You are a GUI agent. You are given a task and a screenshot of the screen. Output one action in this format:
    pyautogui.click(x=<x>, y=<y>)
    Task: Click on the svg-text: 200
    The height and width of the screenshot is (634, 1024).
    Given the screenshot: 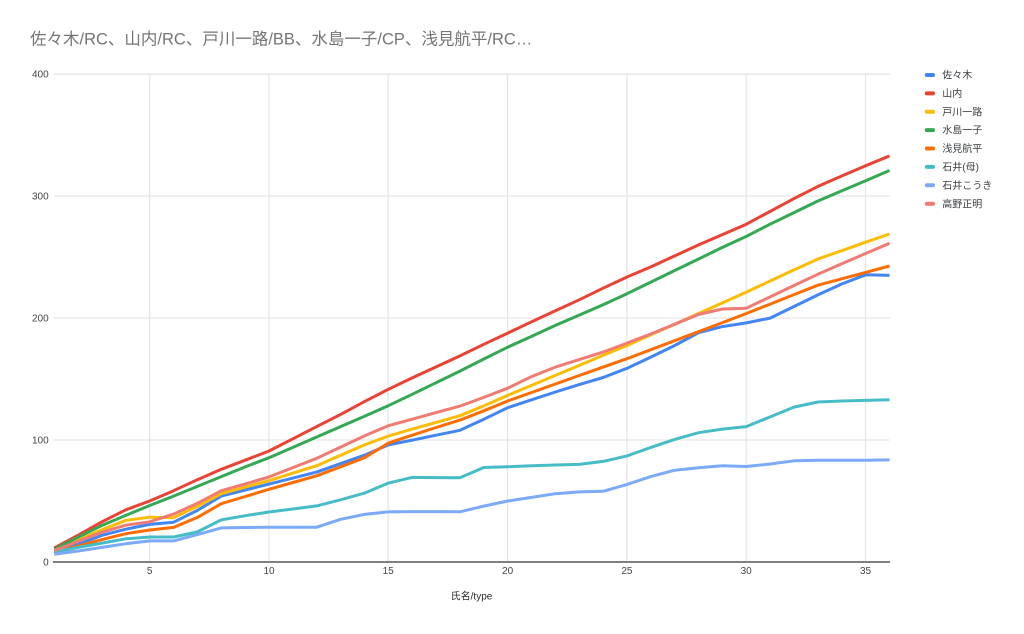 What is the action you would take?
    pyautogui.click(x=40, y=319)
    